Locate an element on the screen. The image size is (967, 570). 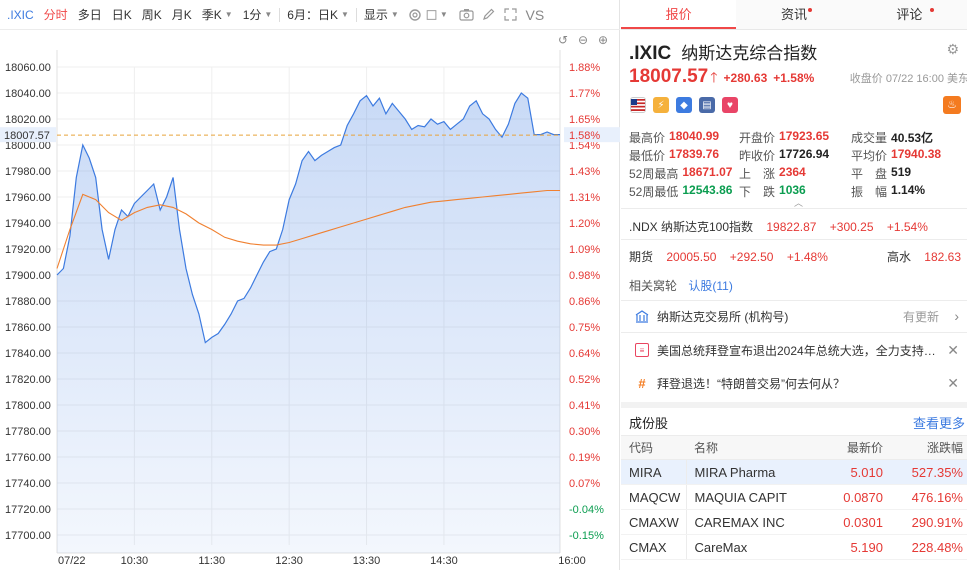
col-change-pct: 涨跌幅 is located at coordinates (927, 447).